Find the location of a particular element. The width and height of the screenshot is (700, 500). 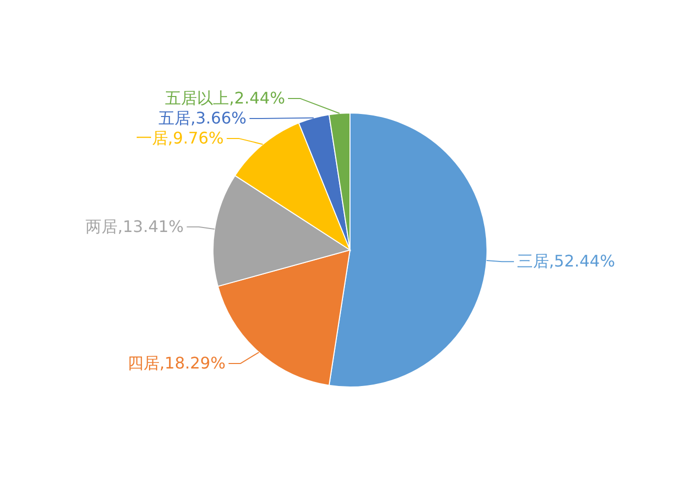

slice-label: 一居,9.76% is located at coordinates (180, 138).